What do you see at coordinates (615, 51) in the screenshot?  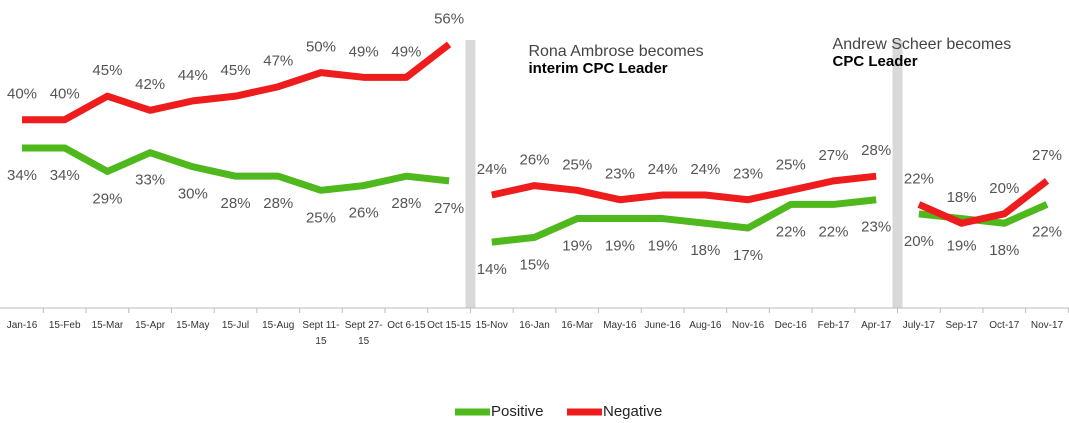 I see `annotation: Rona Ambrose becomes` at bounding box center [615, 51].